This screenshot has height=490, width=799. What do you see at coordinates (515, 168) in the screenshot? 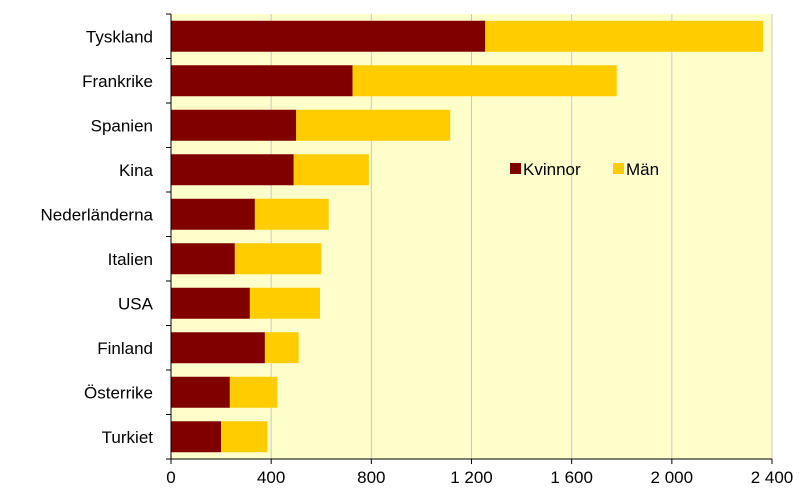
I see `legend-swatch-kvinnor` at bounding box center [515, 168].